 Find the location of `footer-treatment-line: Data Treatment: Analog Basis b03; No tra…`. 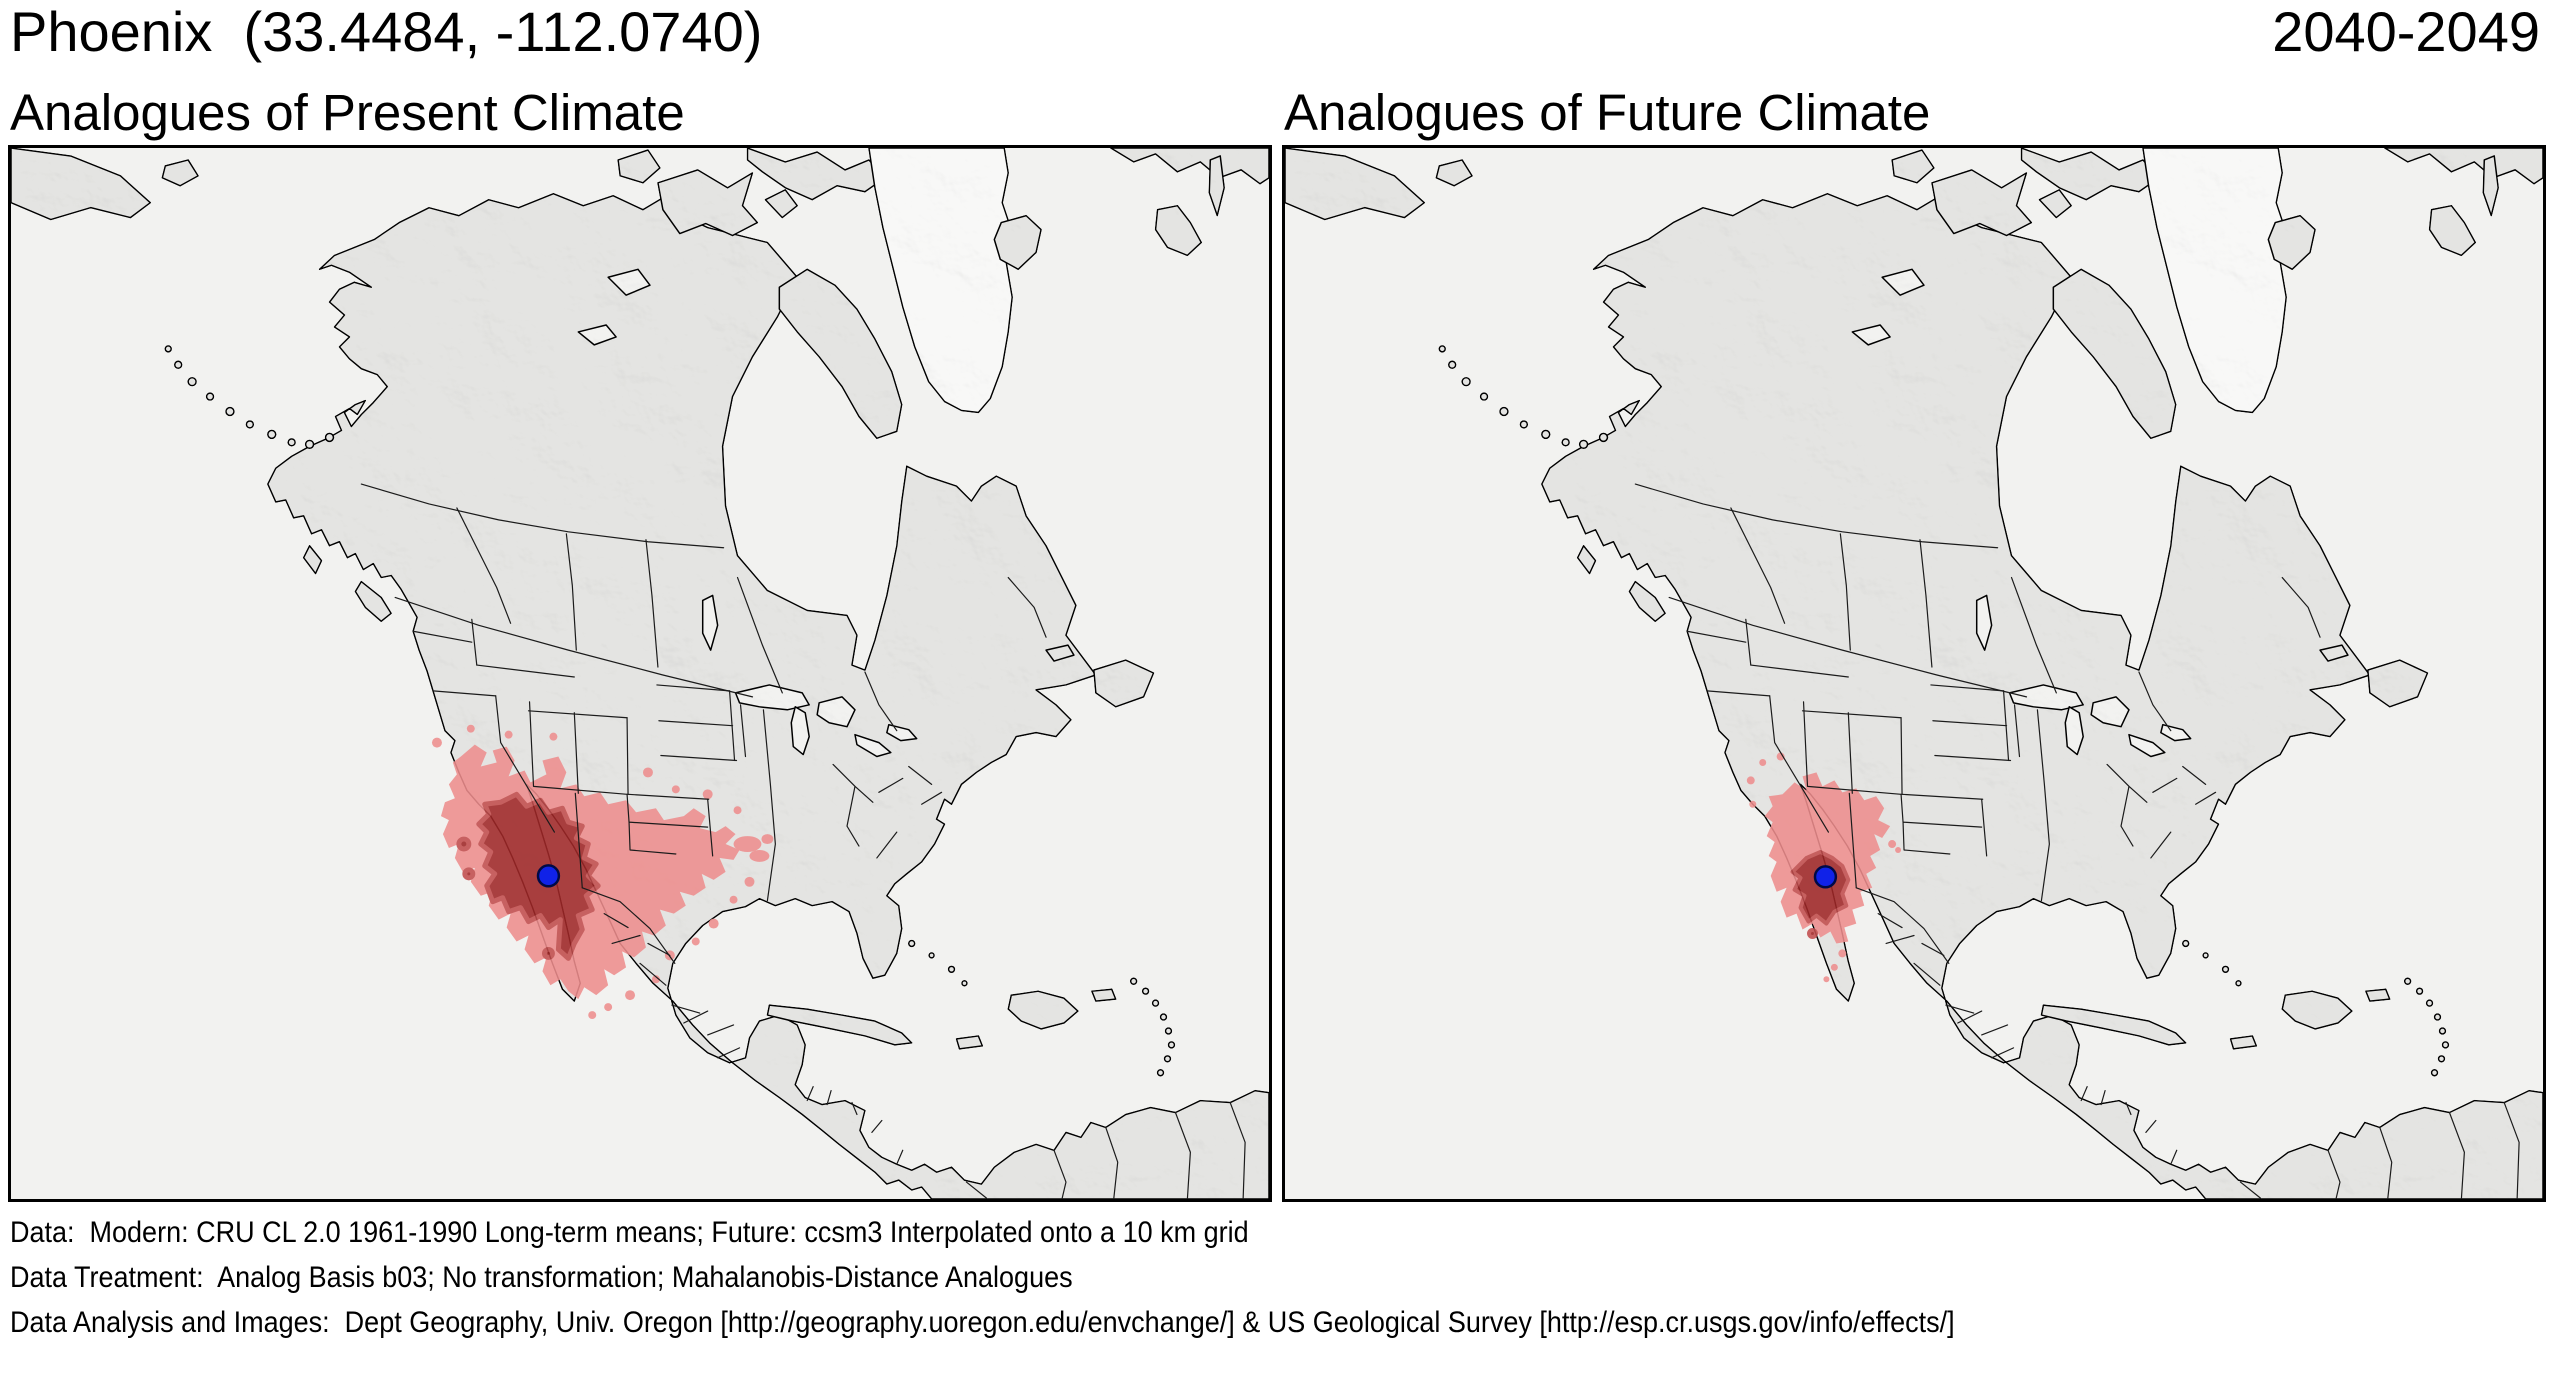

footer-treatment-line: Data Treatment: Analog Basis b03; No tra… is located at coordinates (541, 1277).